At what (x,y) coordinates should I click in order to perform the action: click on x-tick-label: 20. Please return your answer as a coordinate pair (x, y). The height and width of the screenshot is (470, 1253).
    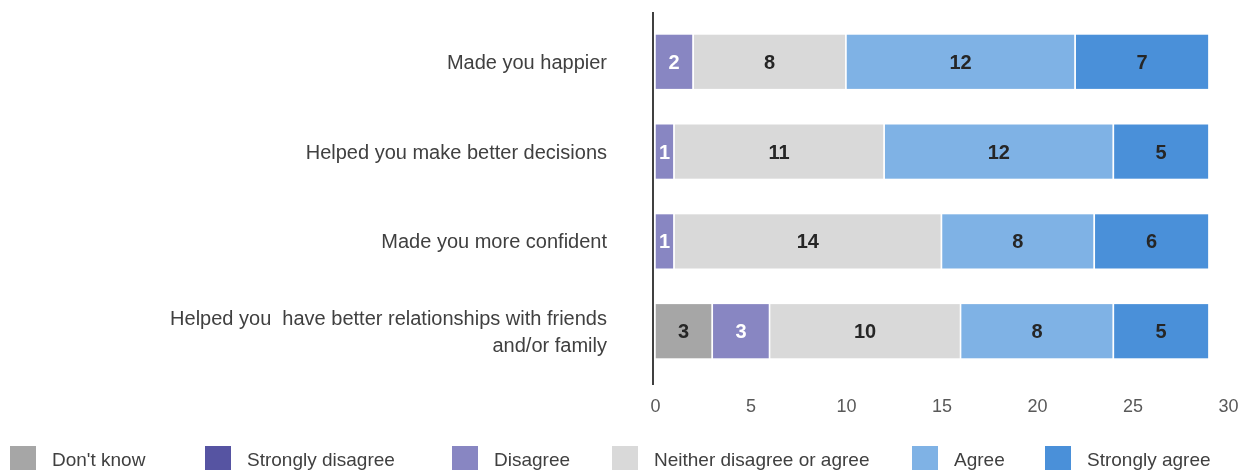
    Looking at the image, I should click on (1037, 405).